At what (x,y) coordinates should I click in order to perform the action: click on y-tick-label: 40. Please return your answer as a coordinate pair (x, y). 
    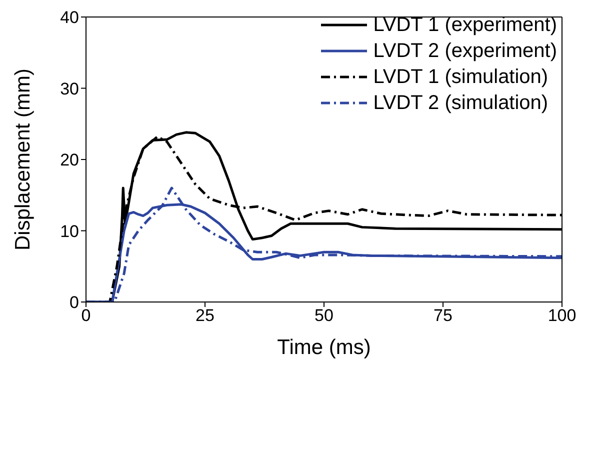
    Looking at the image, I should click on (69, 18).